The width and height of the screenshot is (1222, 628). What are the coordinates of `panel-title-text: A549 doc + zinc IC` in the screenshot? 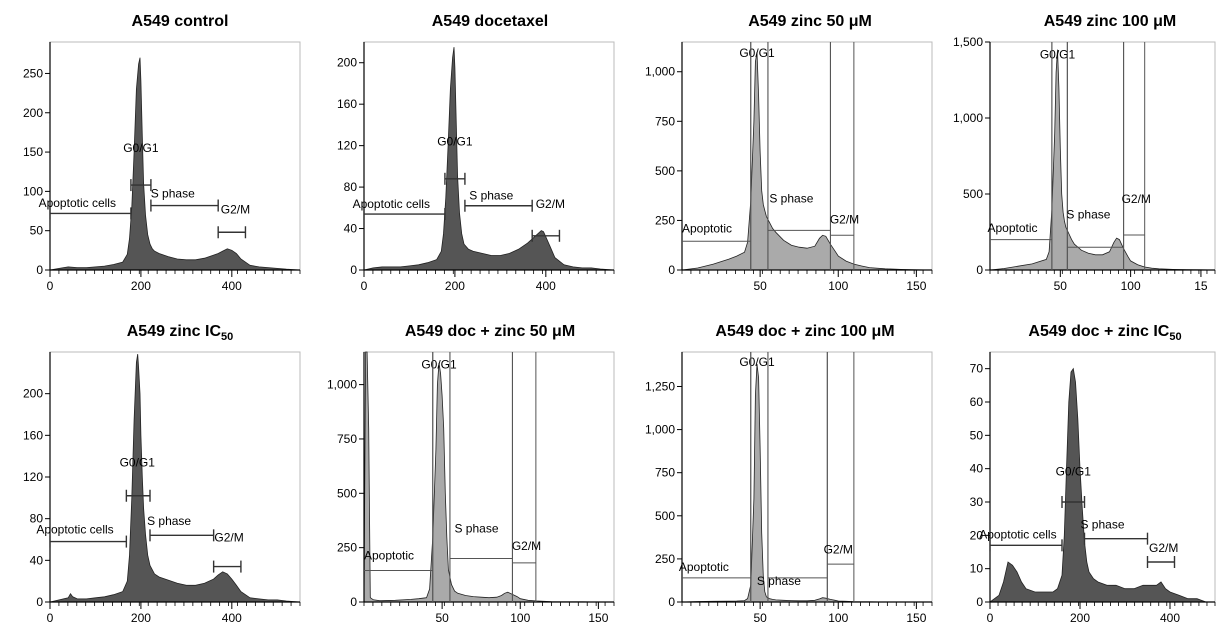 It's located at (1098, 331).